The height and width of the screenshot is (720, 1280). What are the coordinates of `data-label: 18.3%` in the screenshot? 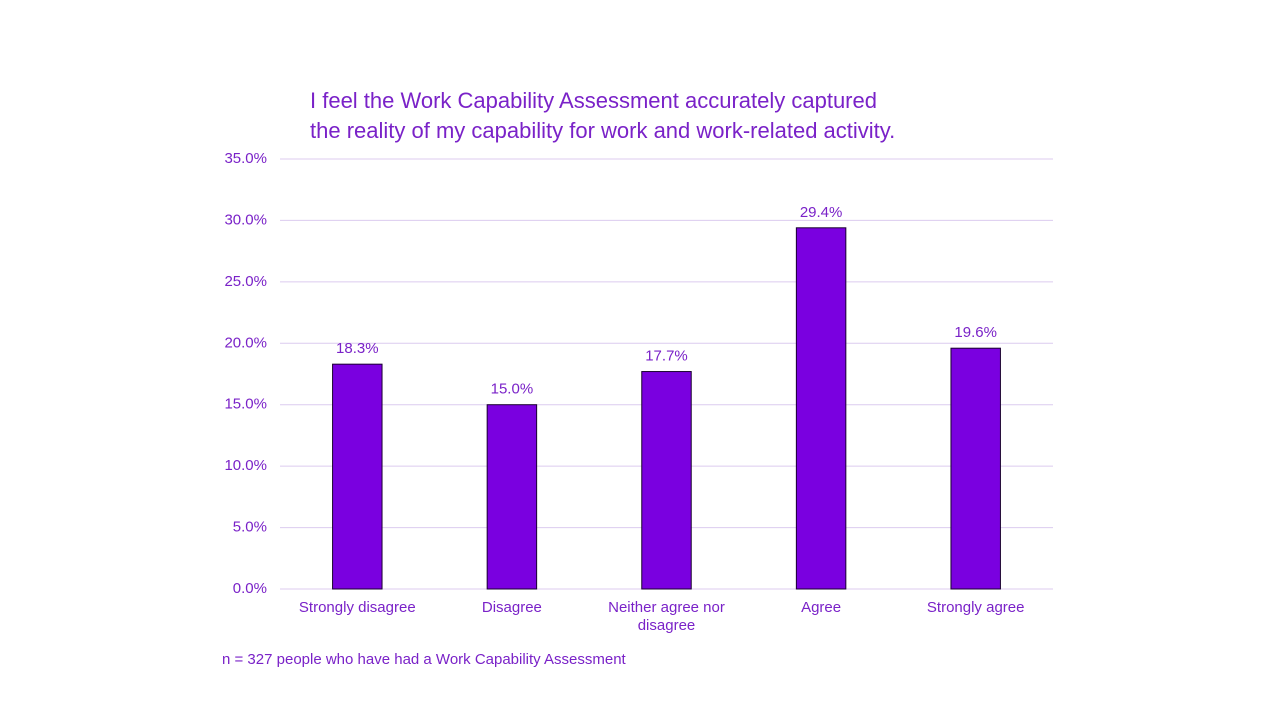 It's located at (357, 348).